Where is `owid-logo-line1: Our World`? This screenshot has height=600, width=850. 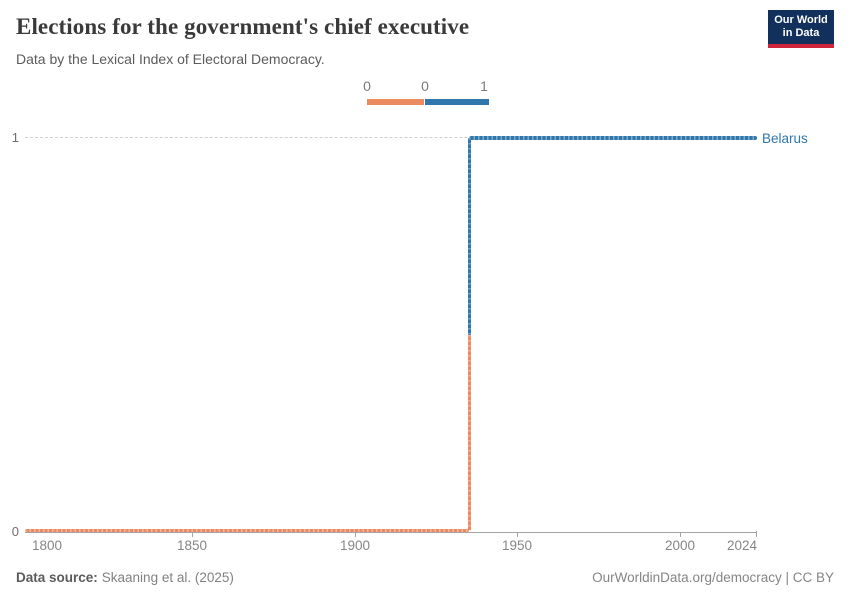 owid-logo-line1: Our World is located at coordinates (801, 20).